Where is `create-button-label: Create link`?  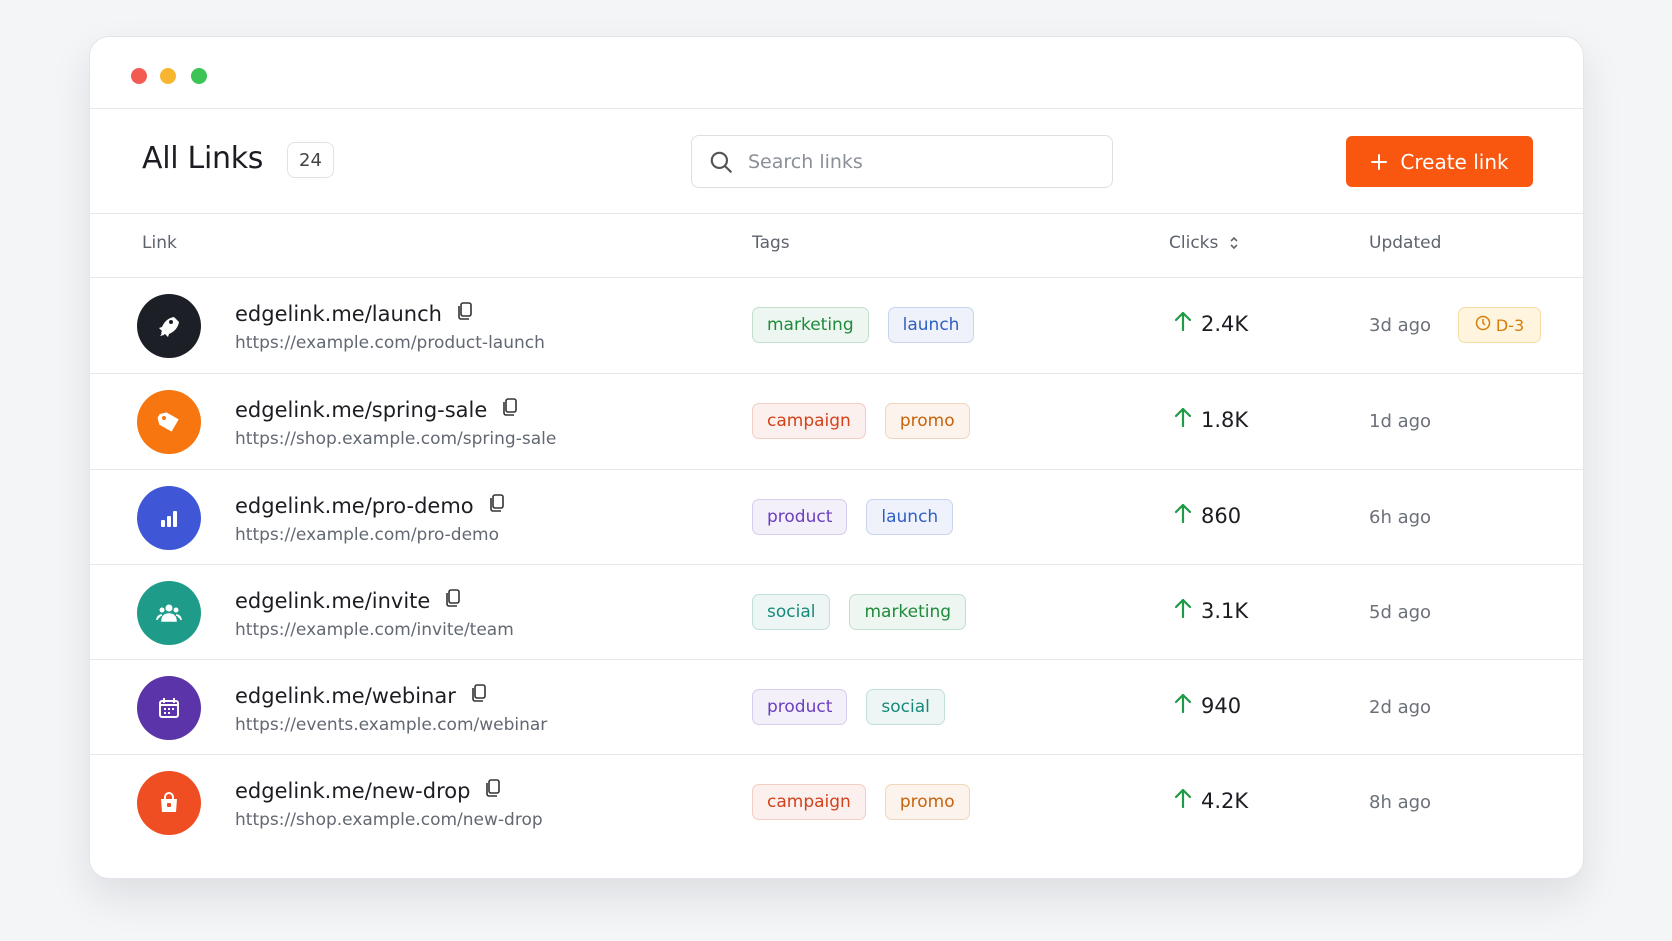
create-button-label: Create link is located at coordinates (1454, 161).